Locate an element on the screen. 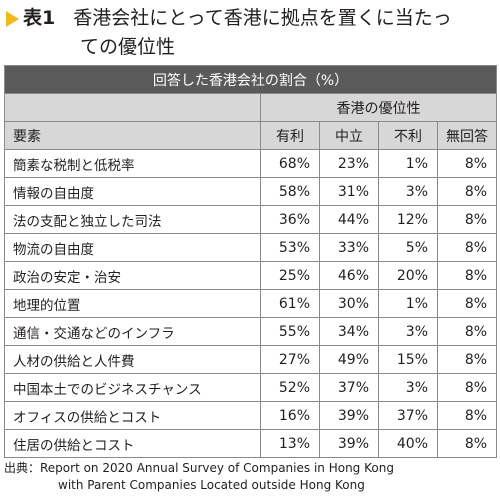 The height and width of the screenshot is (499, 500). row-label: 簡素な税制と低税率 is located at coordinates (132, 163).